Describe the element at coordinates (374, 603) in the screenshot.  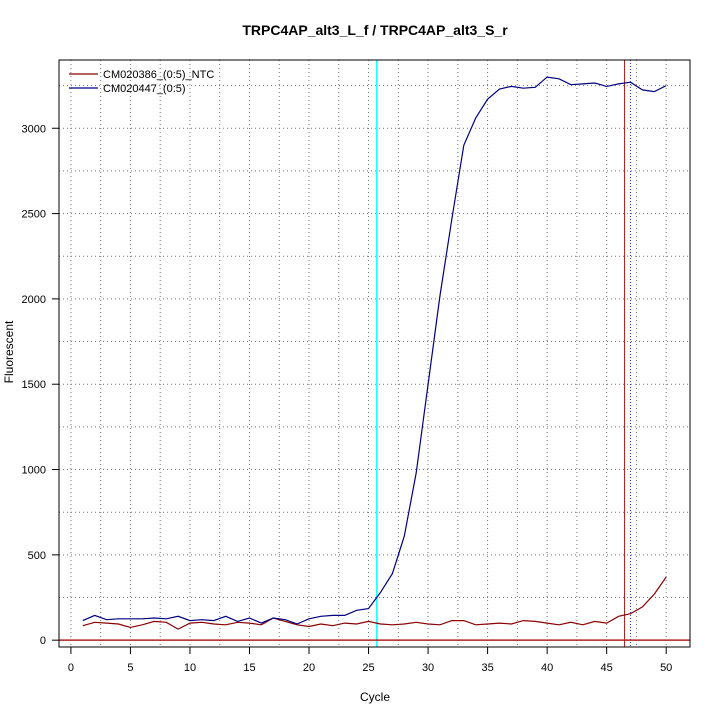
I see `series-line` at that location.